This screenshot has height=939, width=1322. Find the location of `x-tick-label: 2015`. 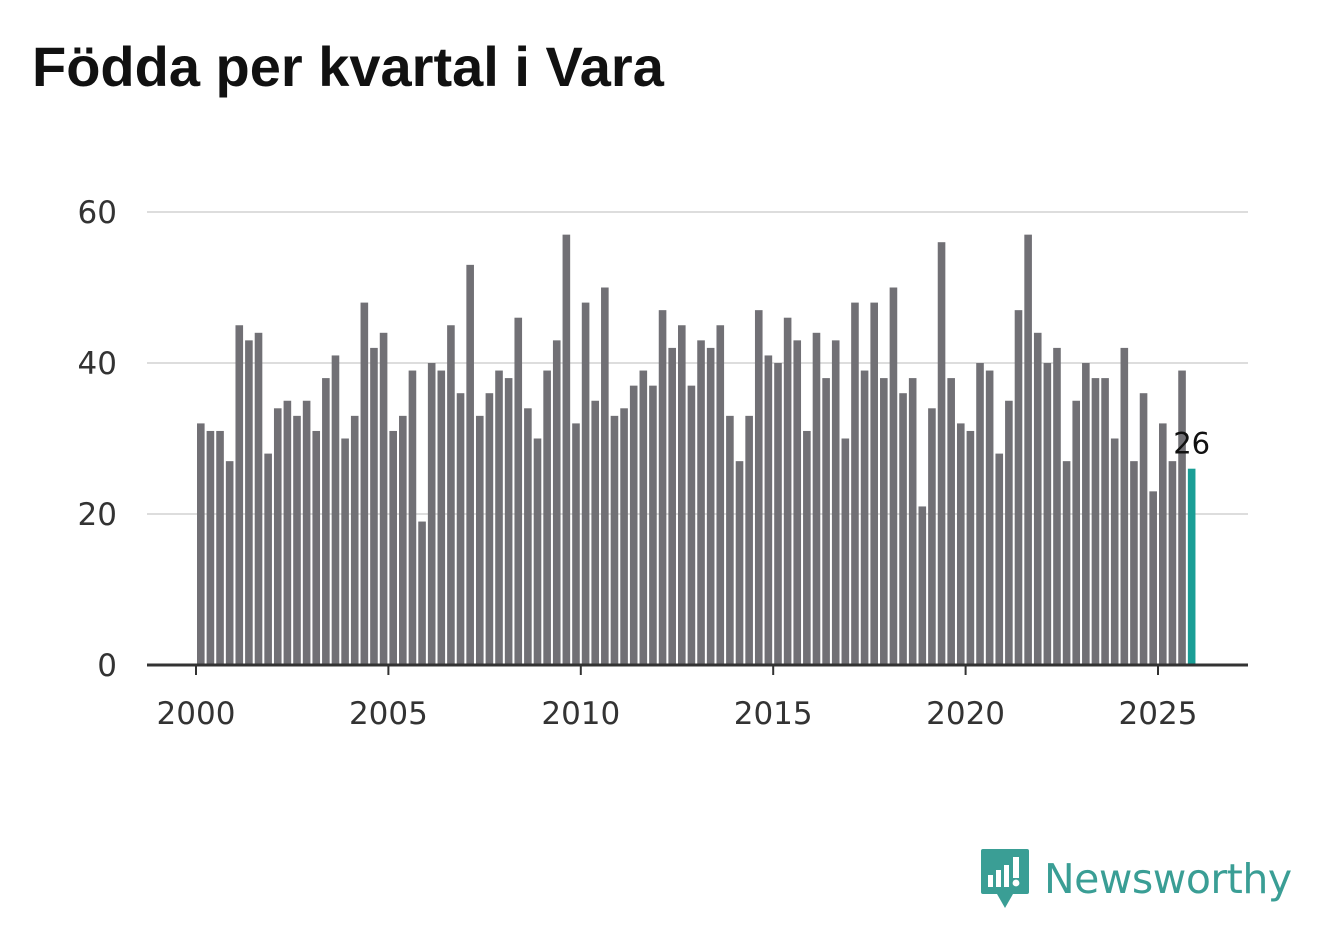

x-tick-label: 2015 is located at coordinates (773, 714).